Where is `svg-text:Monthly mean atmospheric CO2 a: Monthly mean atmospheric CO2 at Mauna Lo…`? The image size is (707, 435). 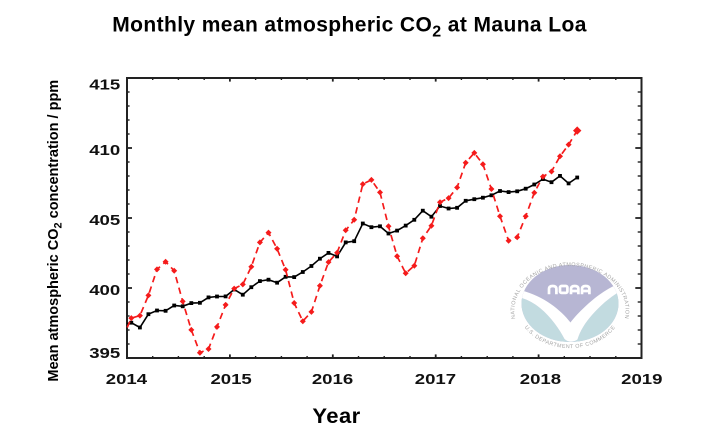
svg-text:Monthly mean atmospheric CO2 a: Monthly mean atmospheric CO2 at Mauna Lo… is located at coordinates (349, 27).